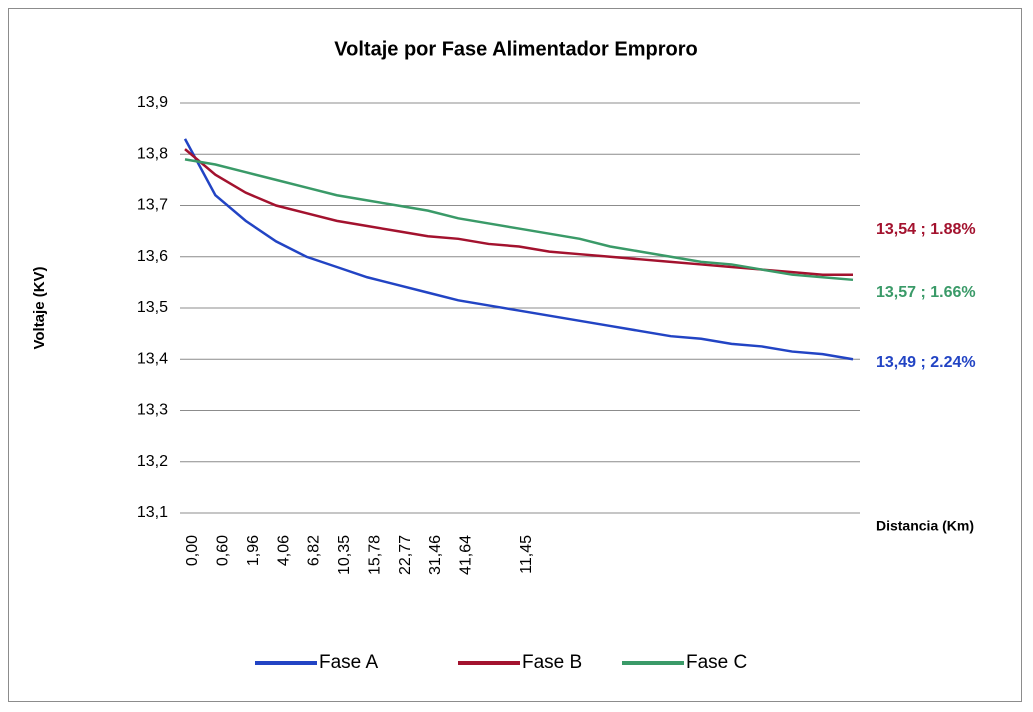 This screenshot has height=712, width=1033. I want to click on x-tick-label: 31,46, so click(435, 555).